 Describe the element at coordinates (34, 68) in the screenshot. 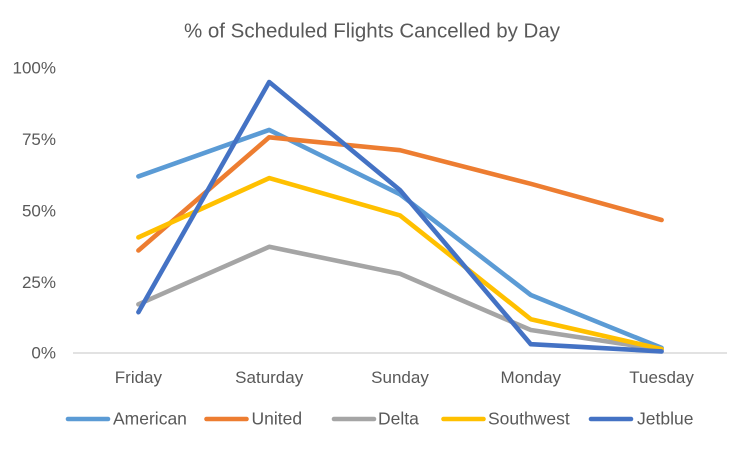

I see `svg-text: 100%` at that location.